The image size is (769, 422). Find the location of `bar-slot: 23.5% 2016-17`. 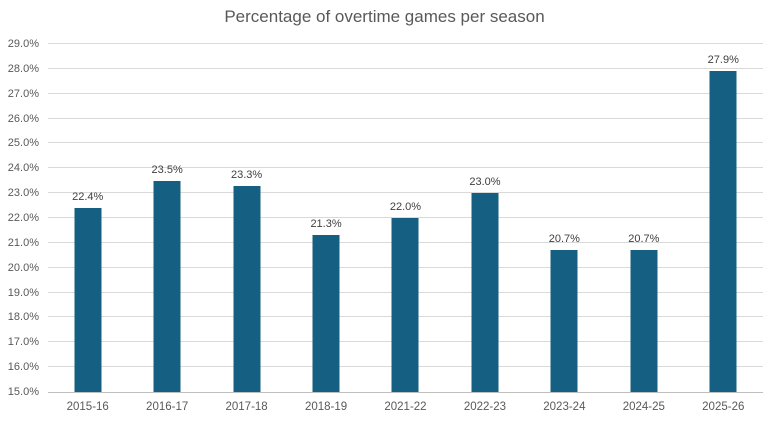

bar-slot: 23.5% 2016-17 is located at coordinates (166, 228).